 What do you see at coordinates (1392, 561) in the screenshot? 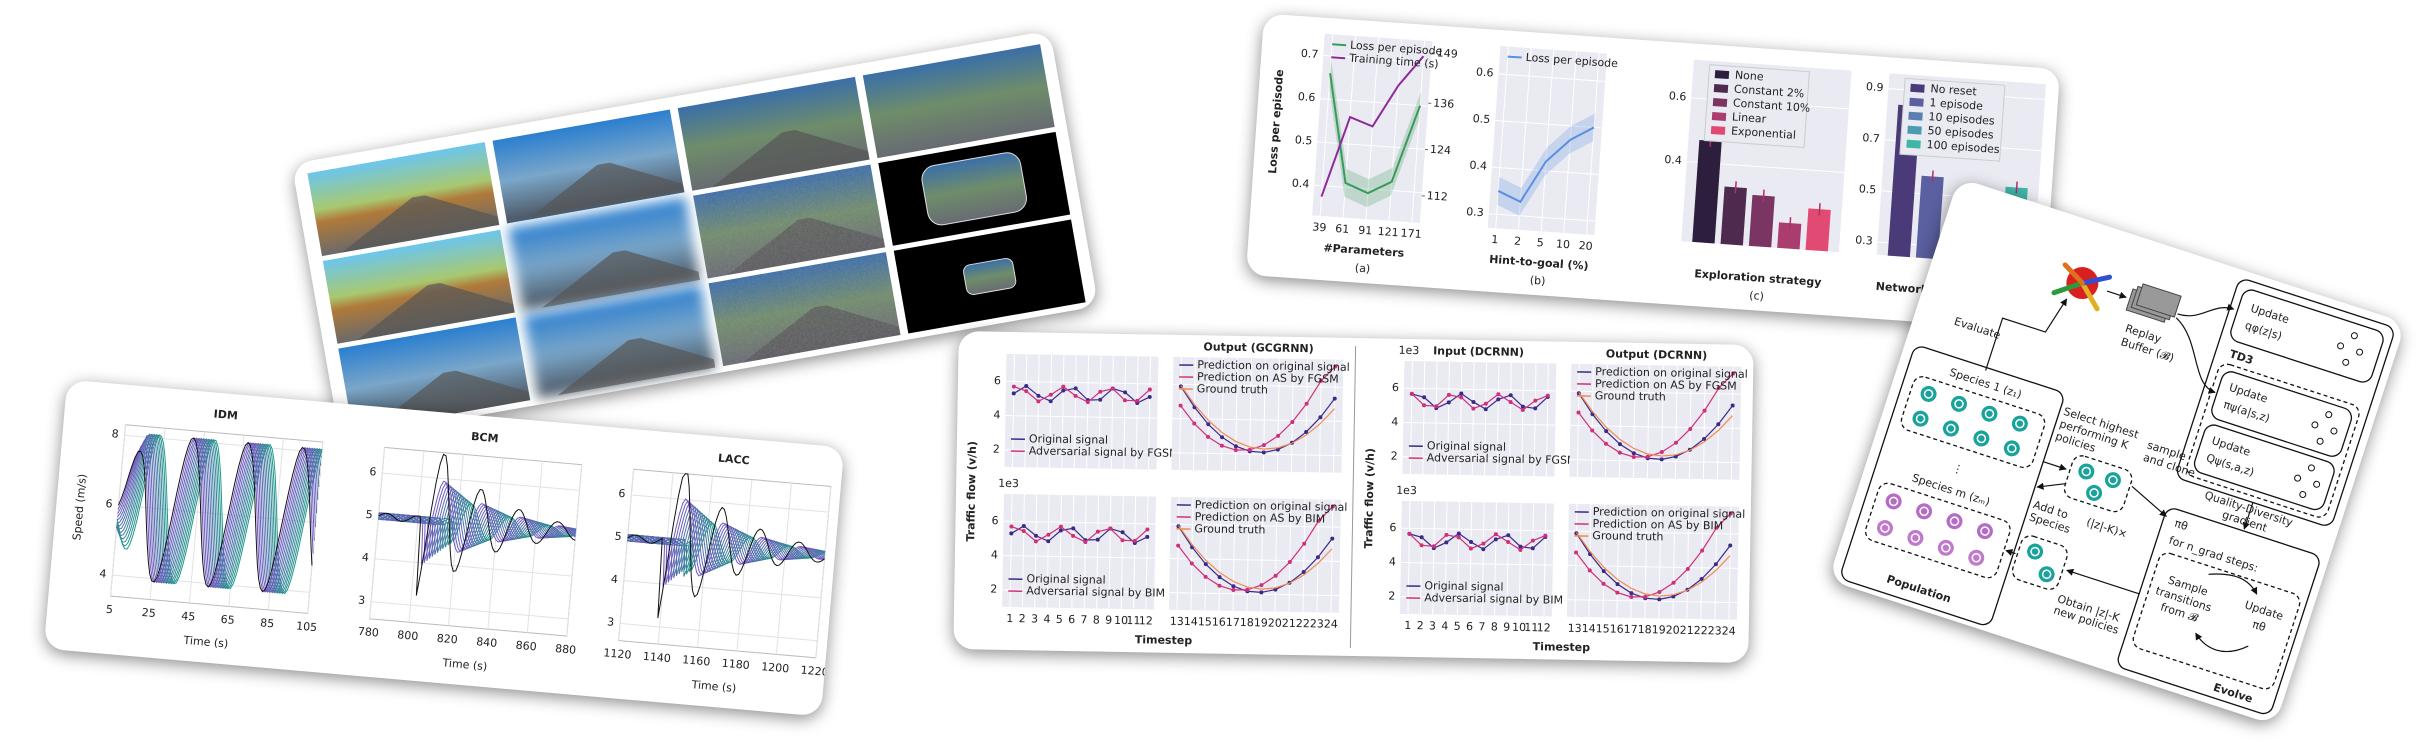
I see `y-tick-label: 4` at bounding box center [1392, 561].